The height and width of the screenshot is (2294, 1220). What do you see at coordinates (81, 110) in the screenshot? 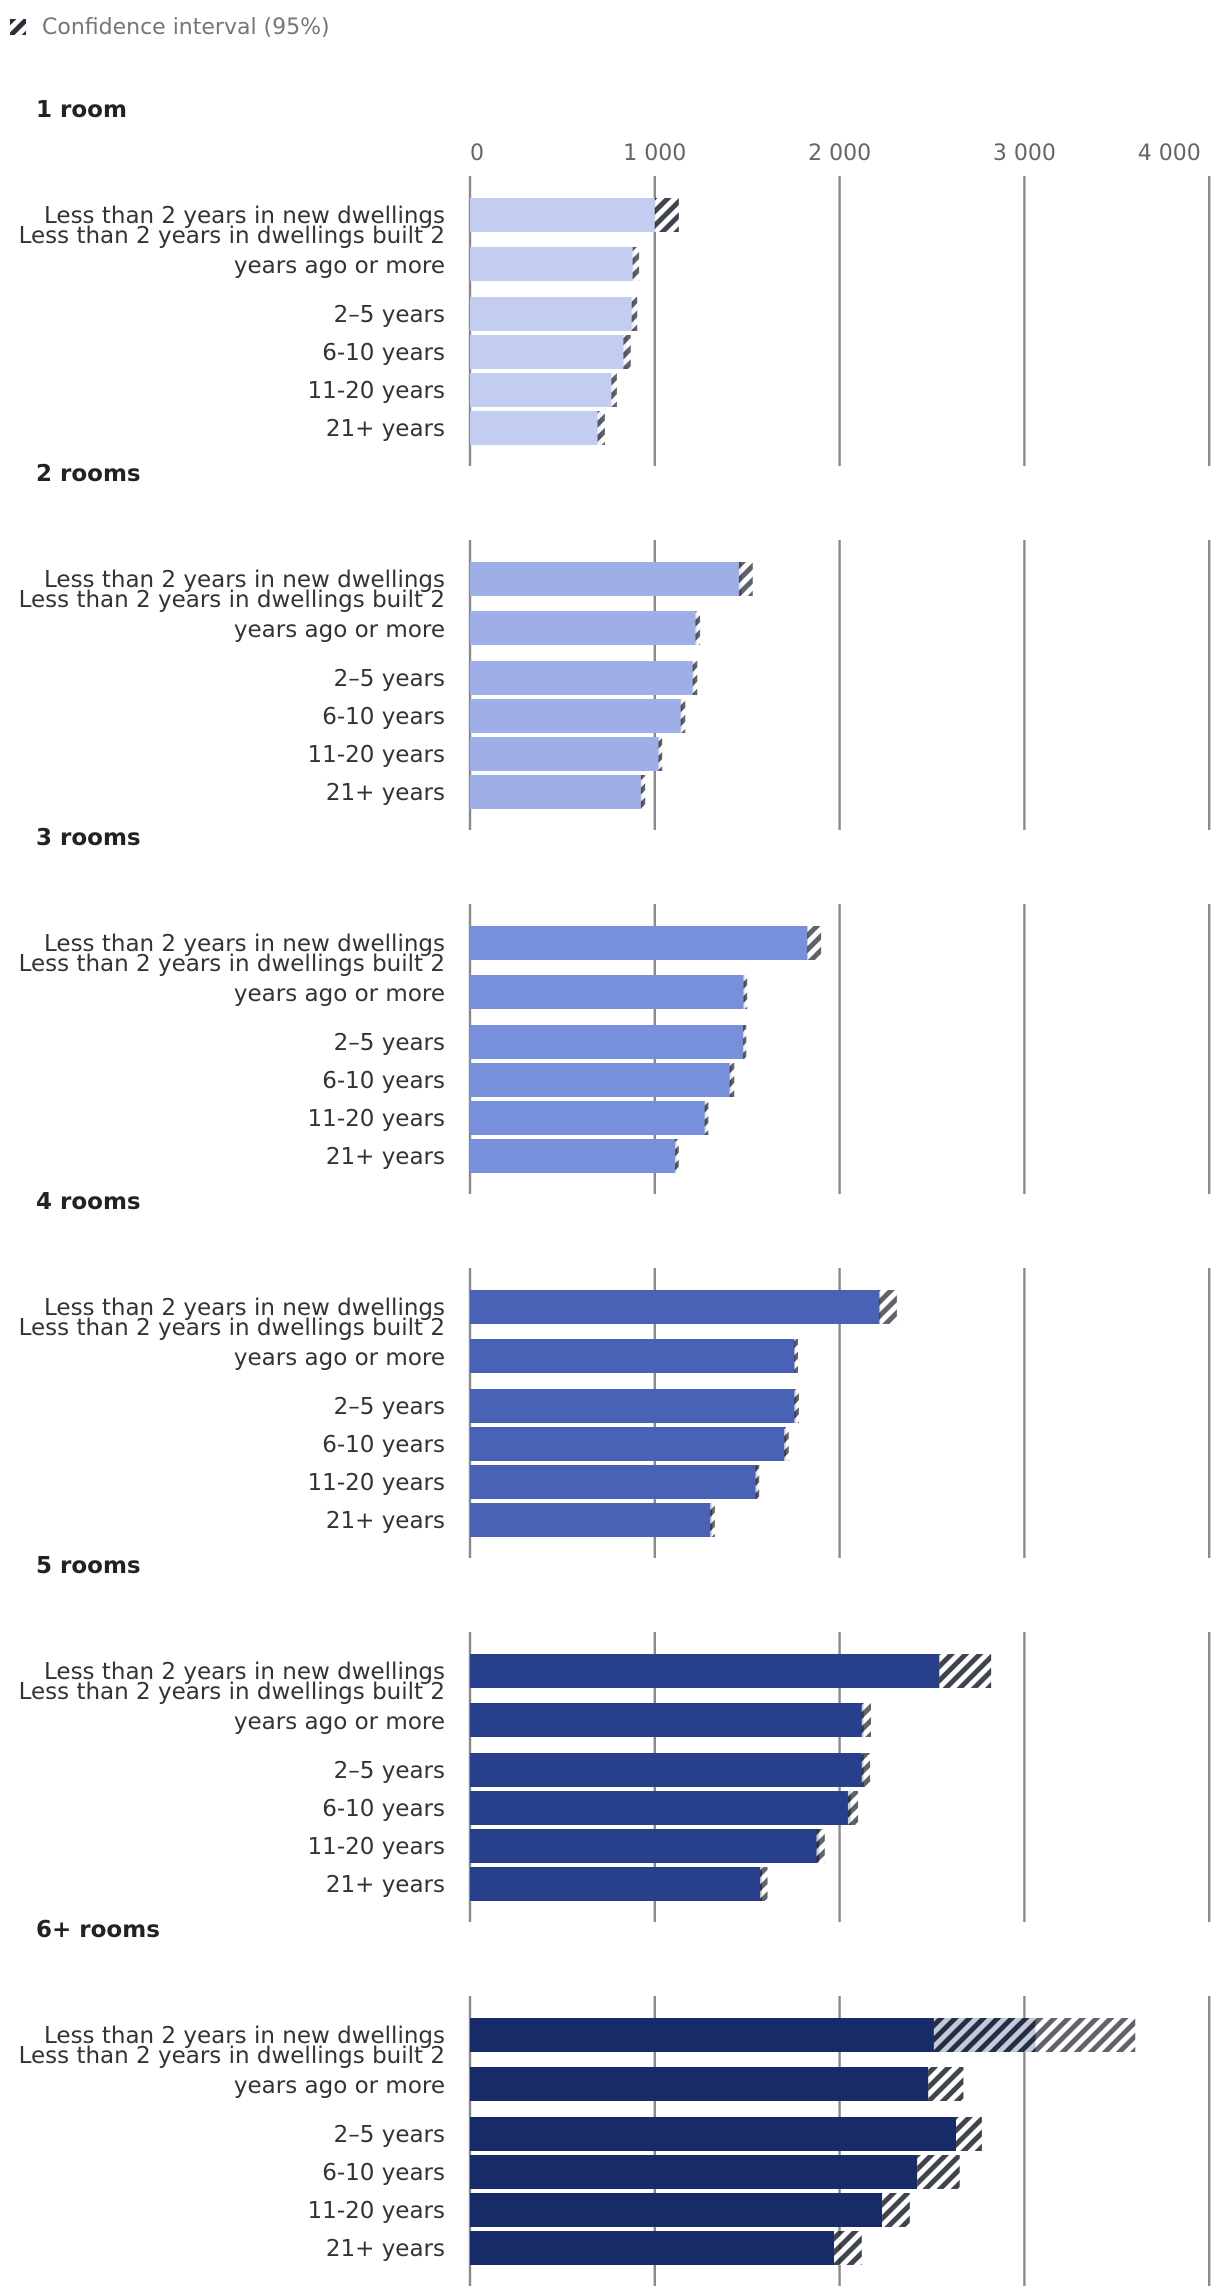
I see `panel-title: 1 room` at bounding box center [81, 110].